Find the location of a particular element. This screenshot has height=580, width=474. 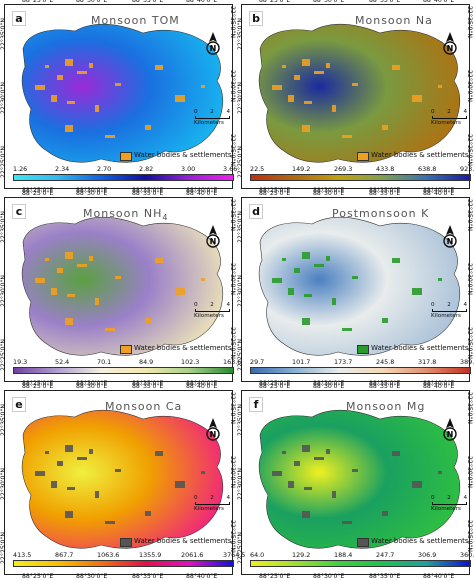

panel-letter: f is located at coordinates (256, 404).